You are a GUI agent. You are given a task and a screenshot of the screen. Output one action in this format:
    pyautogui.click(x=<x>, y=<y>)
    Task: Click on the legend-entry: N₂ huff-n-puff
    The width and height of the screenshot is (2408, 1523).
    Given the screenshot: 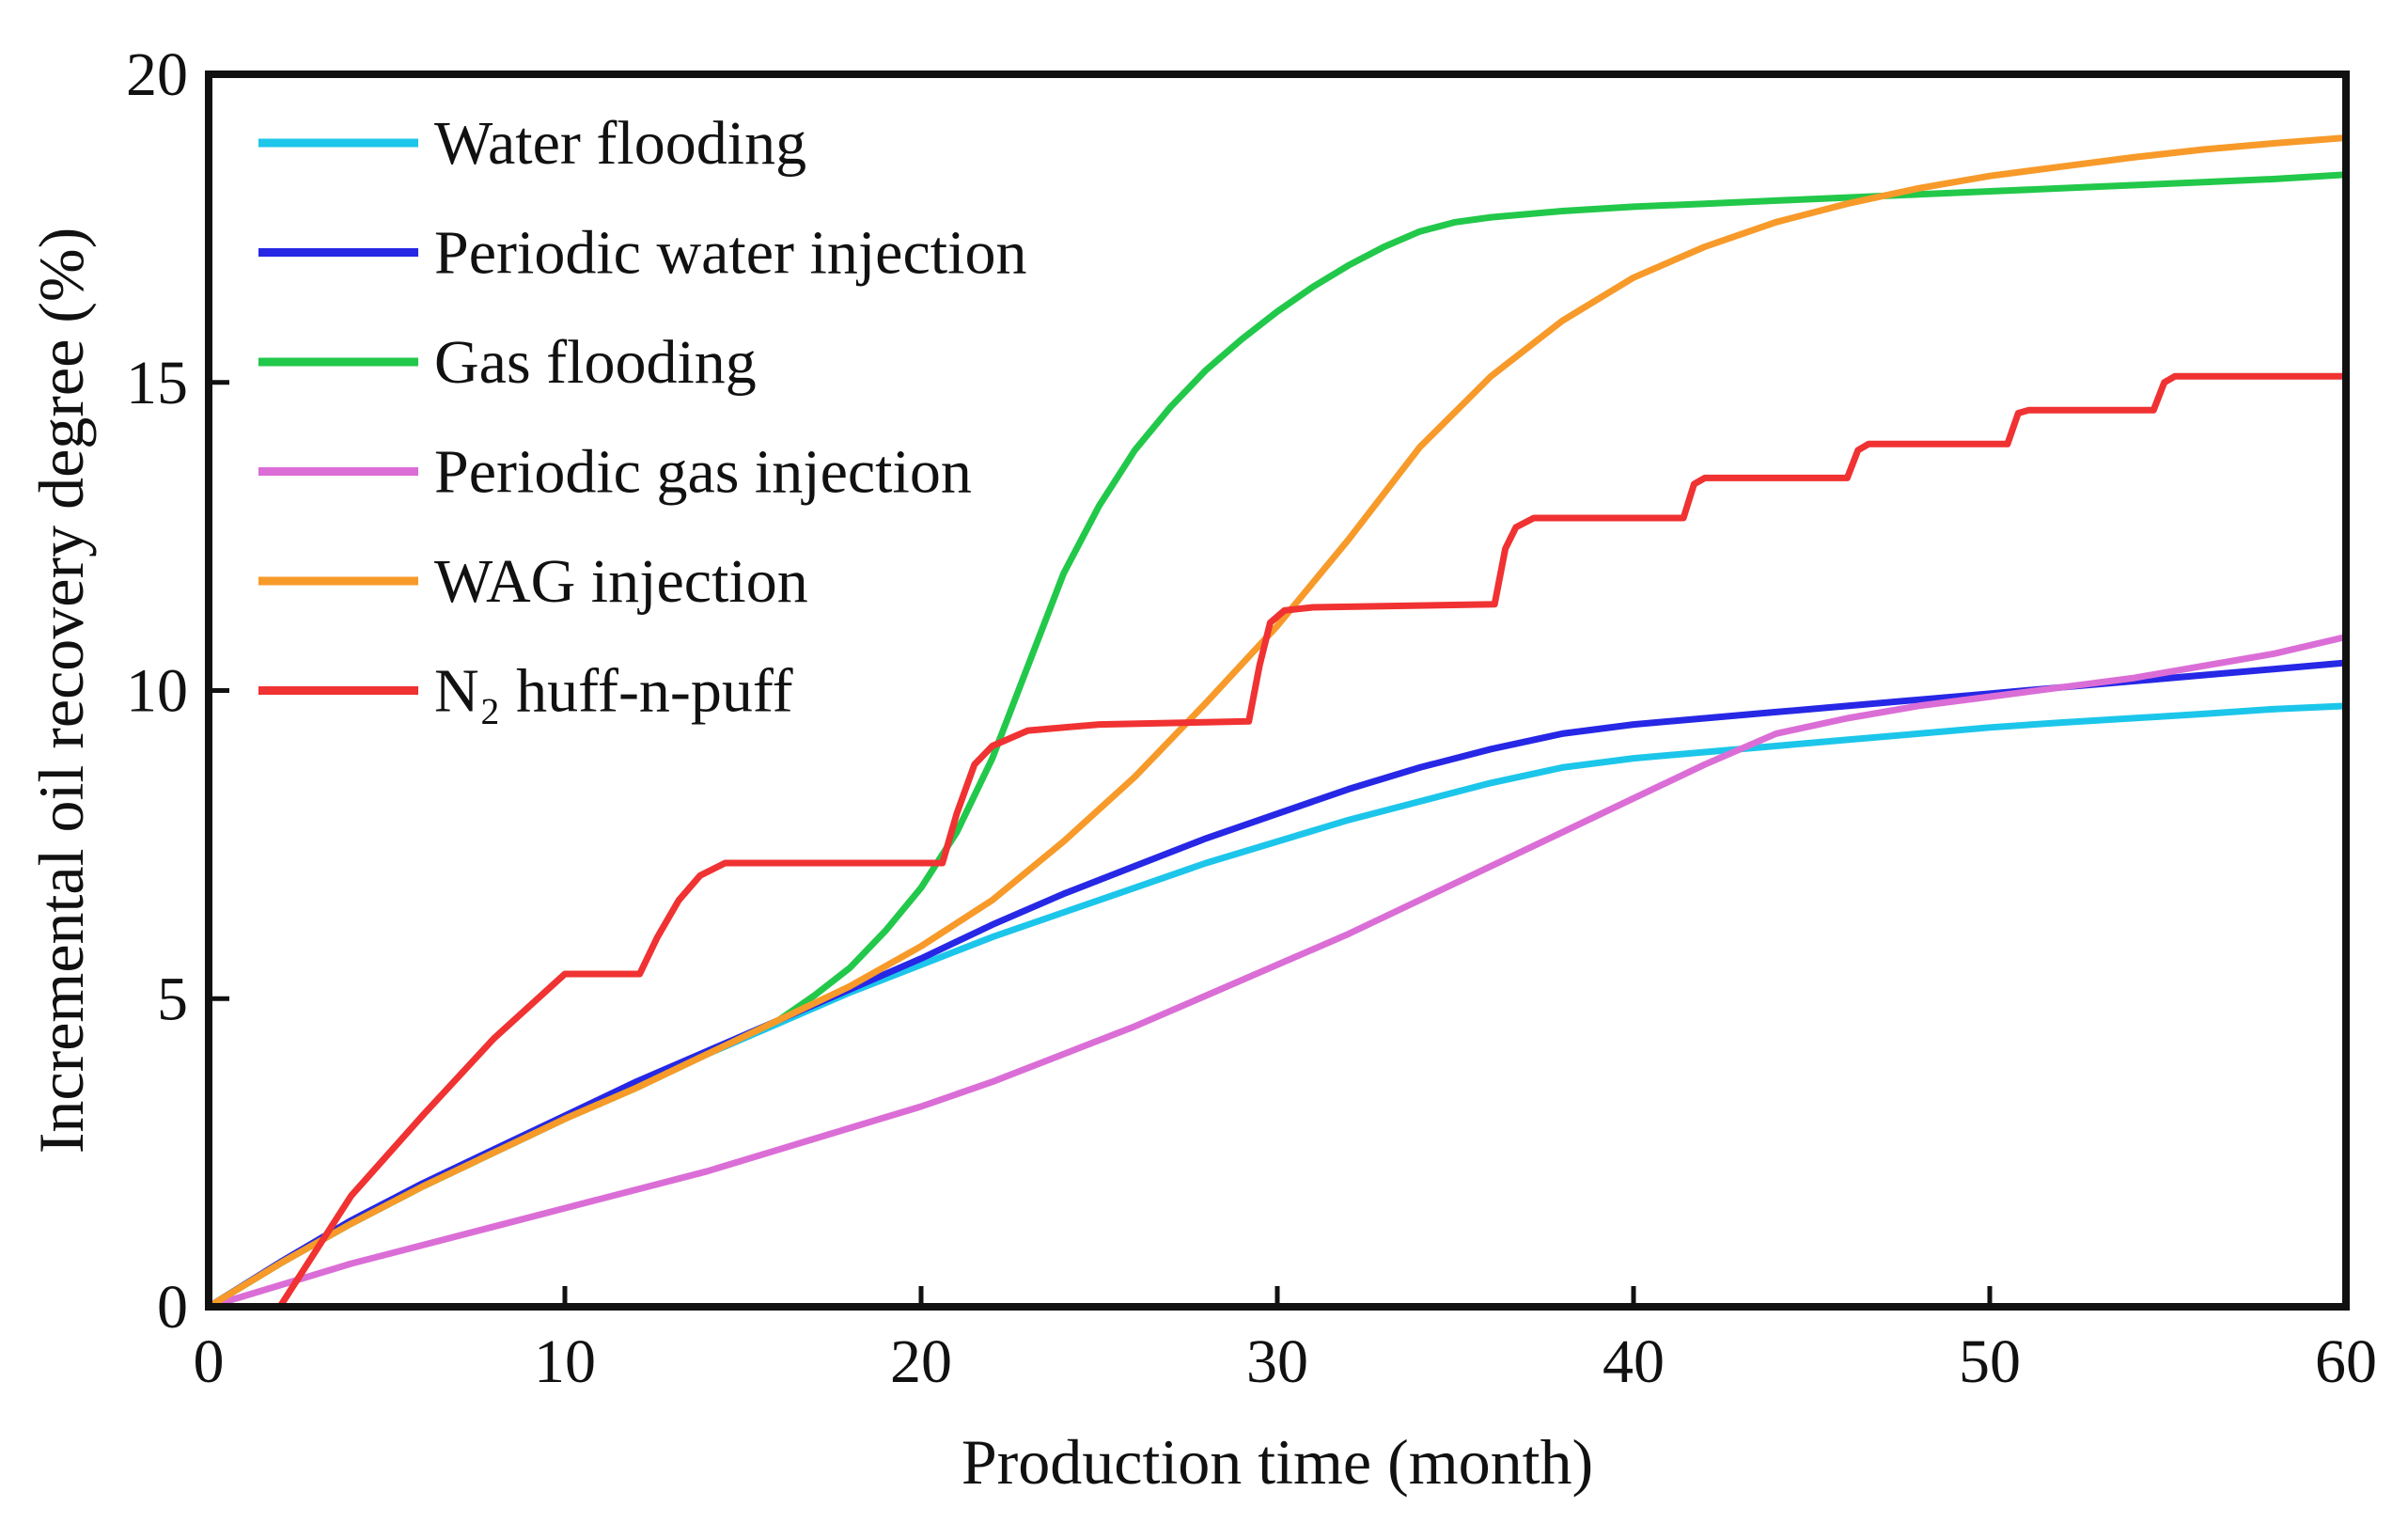 What is the action you would take?
    pyautogui.click(x=525, y=691)
    